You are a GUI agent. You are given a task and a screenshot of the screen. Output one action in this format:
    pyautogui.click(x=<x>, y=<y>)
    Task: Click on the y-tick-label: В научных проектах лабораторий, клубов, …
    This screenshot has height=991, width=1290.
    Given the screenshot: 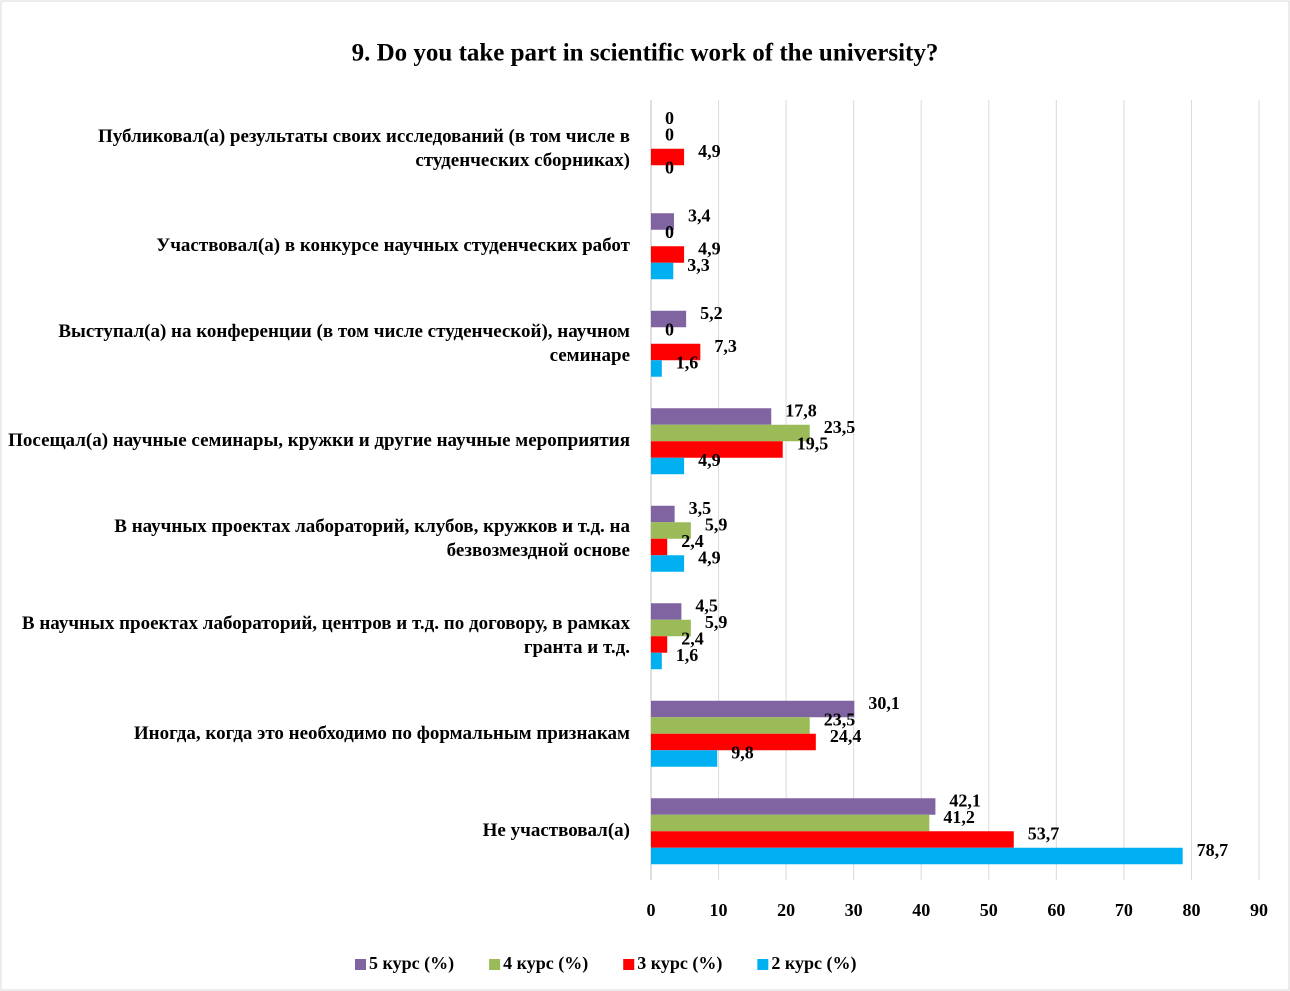 What is the action you would take?
    pyautogui.click(x=372, y=538)
    